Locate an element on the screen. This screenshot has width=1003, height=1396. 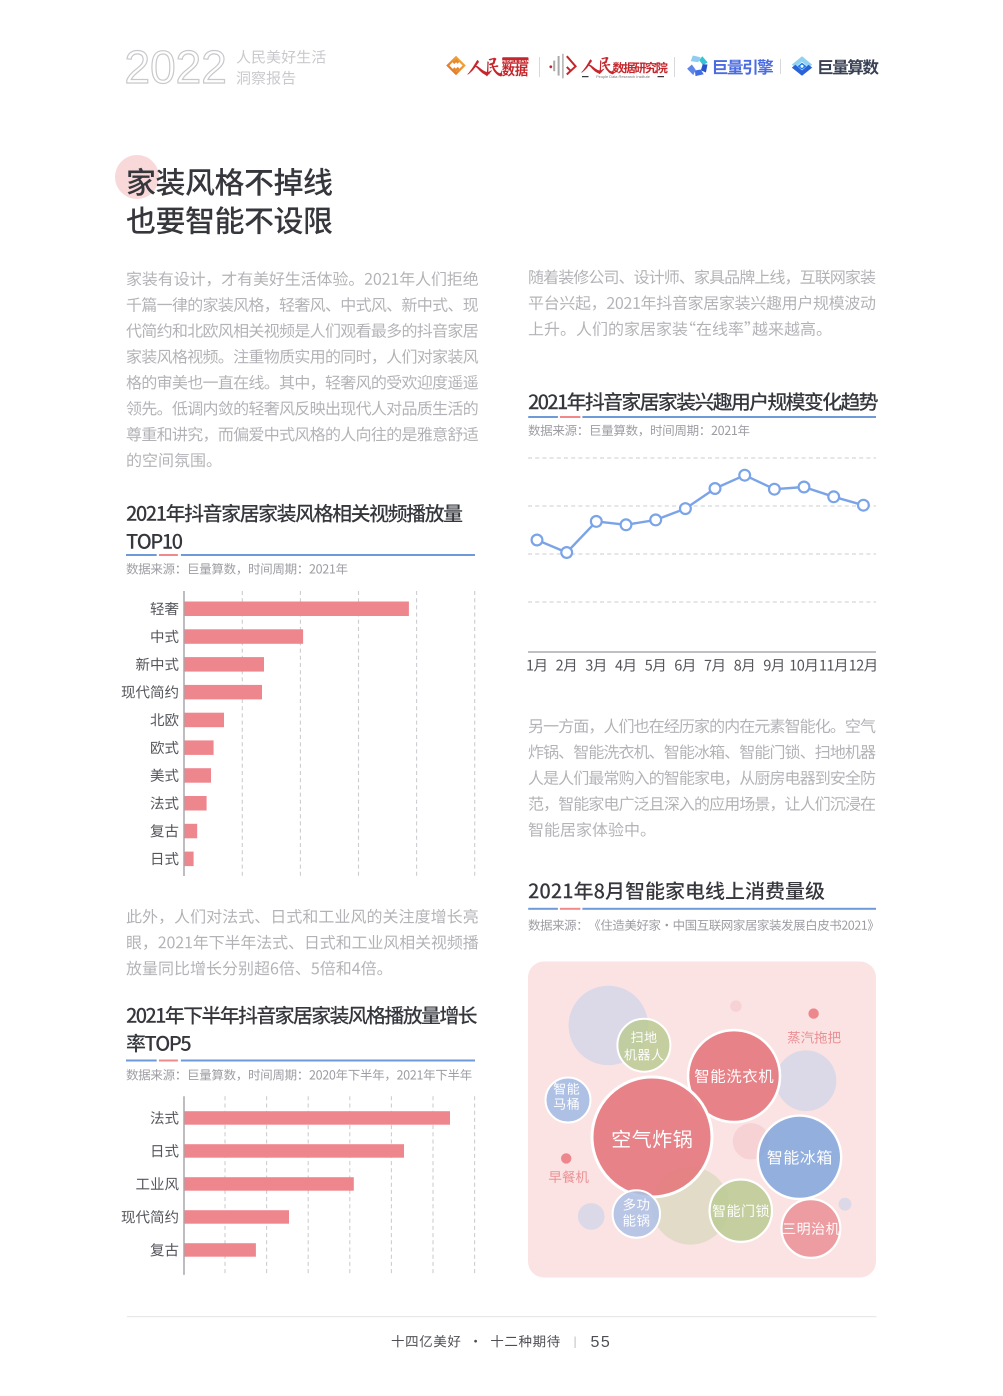
svg-text: 55 is located at coordinates (601, 1342).